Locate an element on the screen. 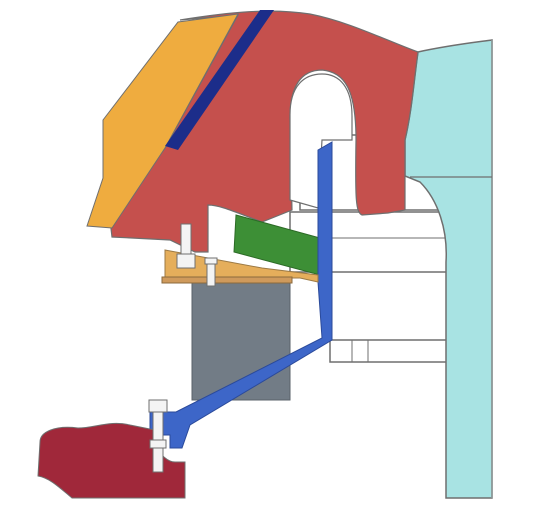  blue-liner-strip is located at coordinates (219, 80).